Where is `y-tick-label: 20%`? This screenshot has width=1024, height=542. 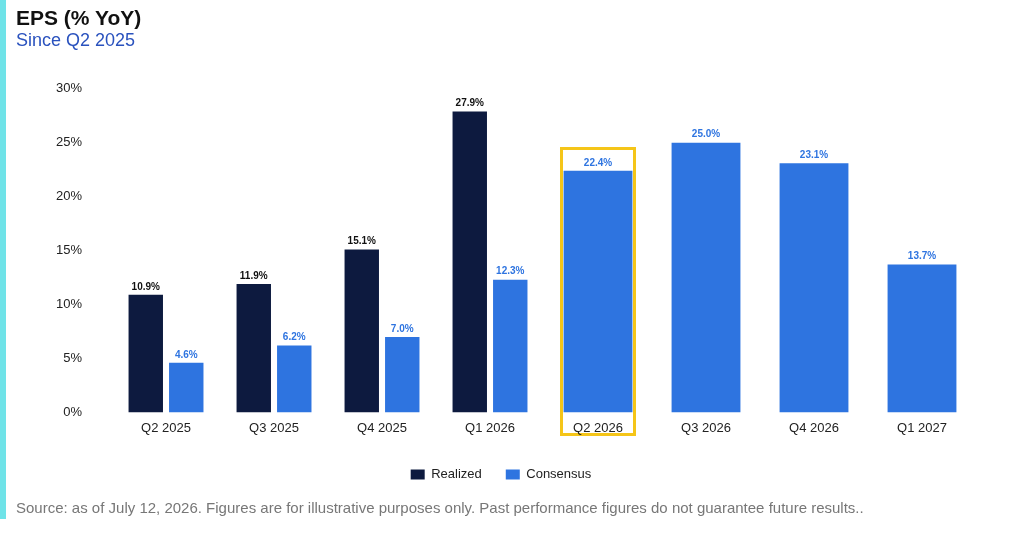
y-tick-label: 20% is located at coordinates (69, 196).